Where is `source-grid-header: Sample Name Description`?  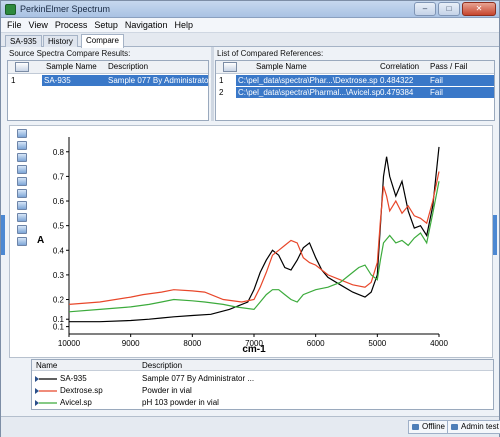
source-grid-header: Sample Name Description is located at coordinates (108, 67).